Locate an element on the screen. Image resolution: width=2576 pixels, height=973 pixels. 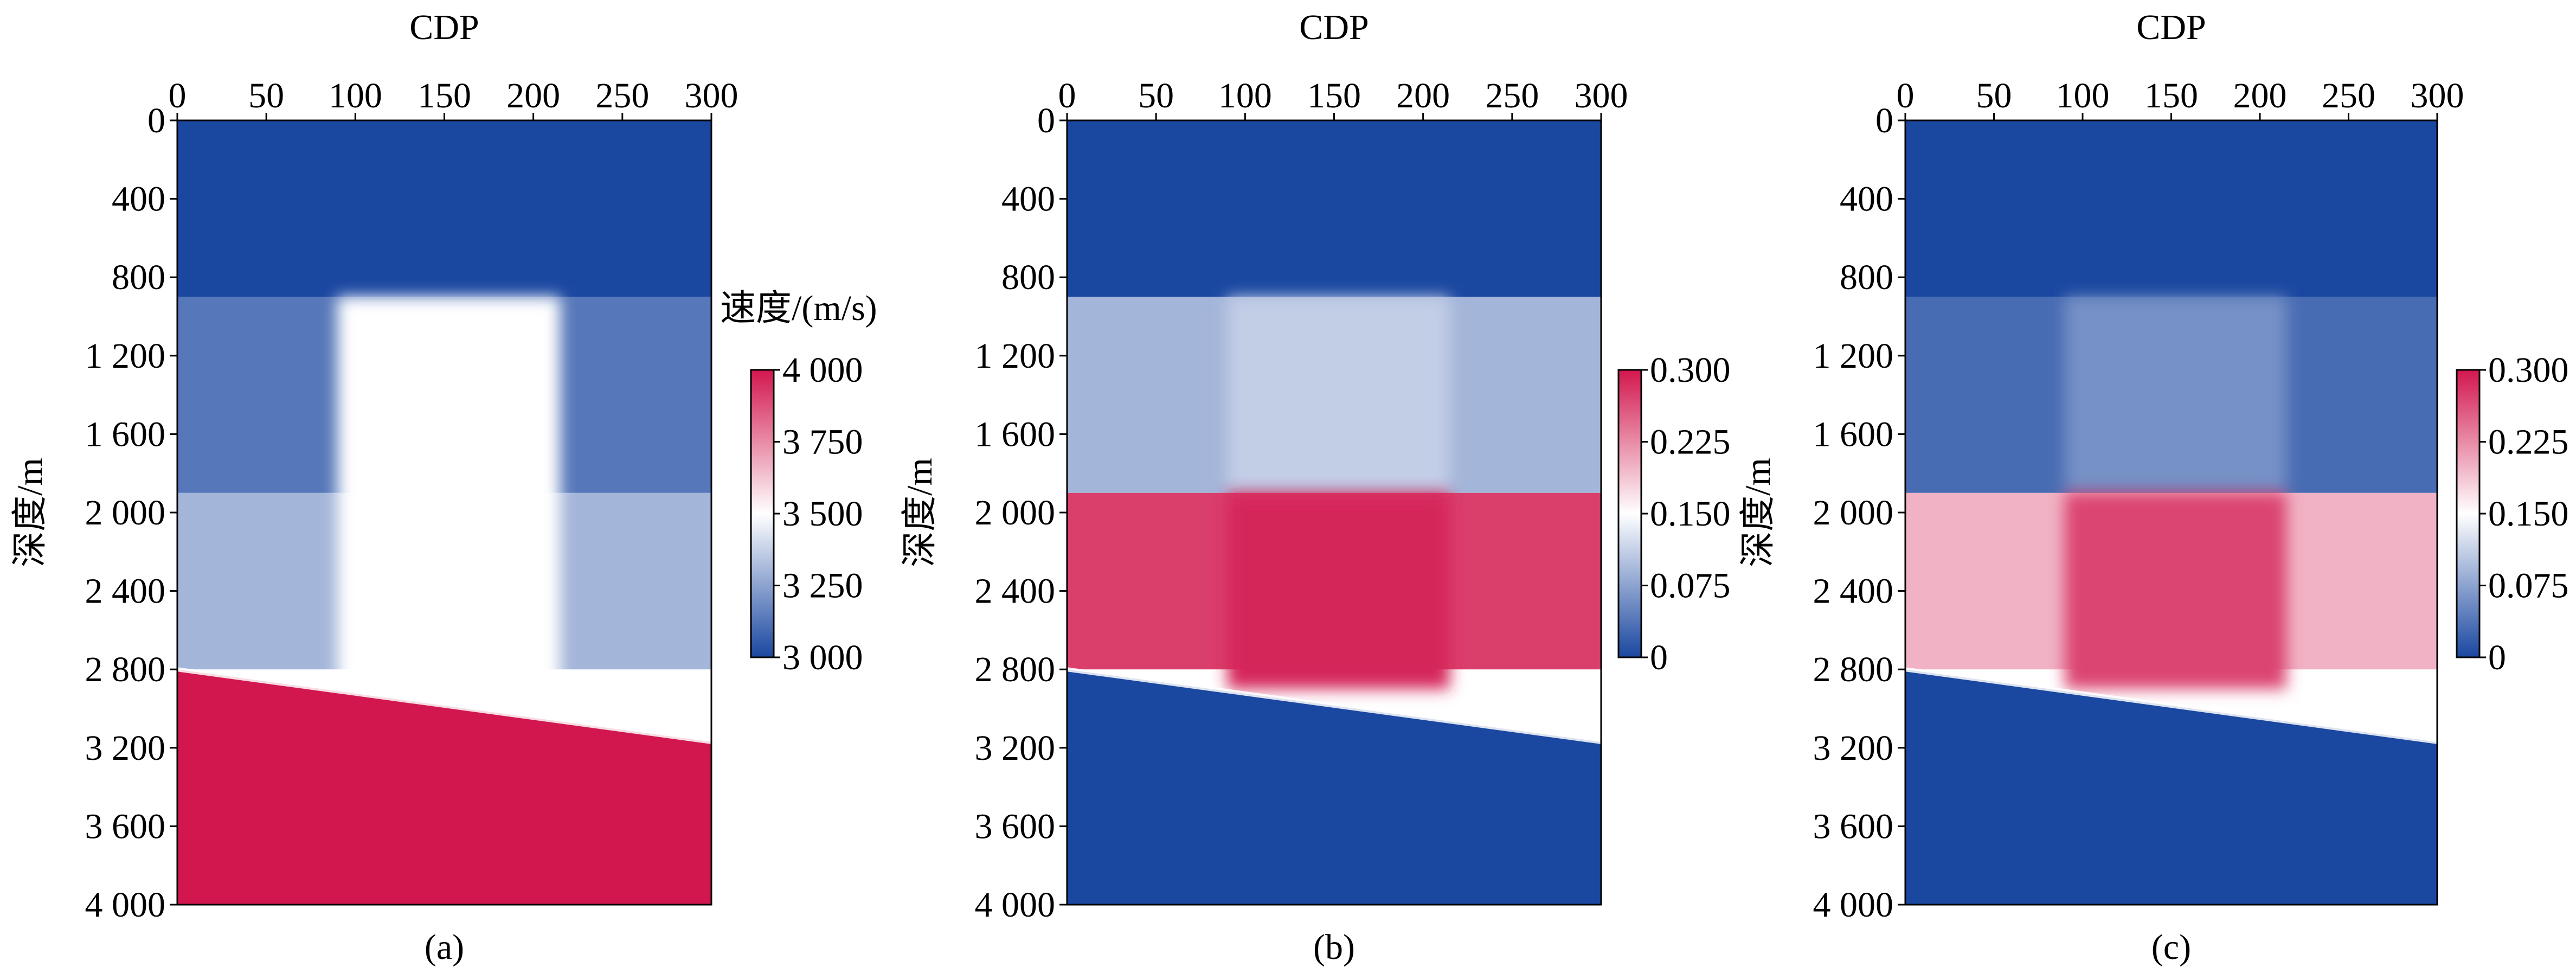
colorbar-tick-label: 3 500 is located at coordinates (822, 514).